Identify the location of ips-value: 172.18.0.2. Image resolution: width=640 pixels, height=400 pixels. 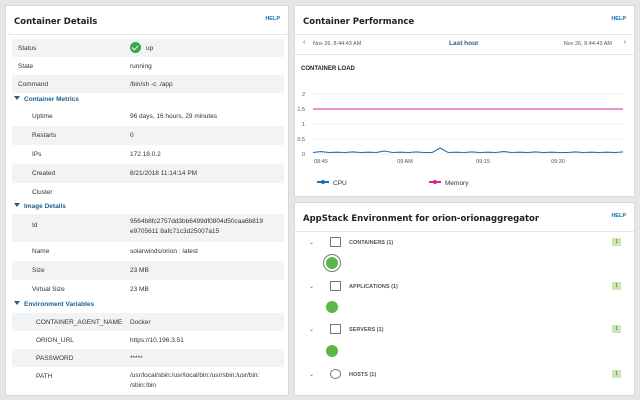
(145, 154).